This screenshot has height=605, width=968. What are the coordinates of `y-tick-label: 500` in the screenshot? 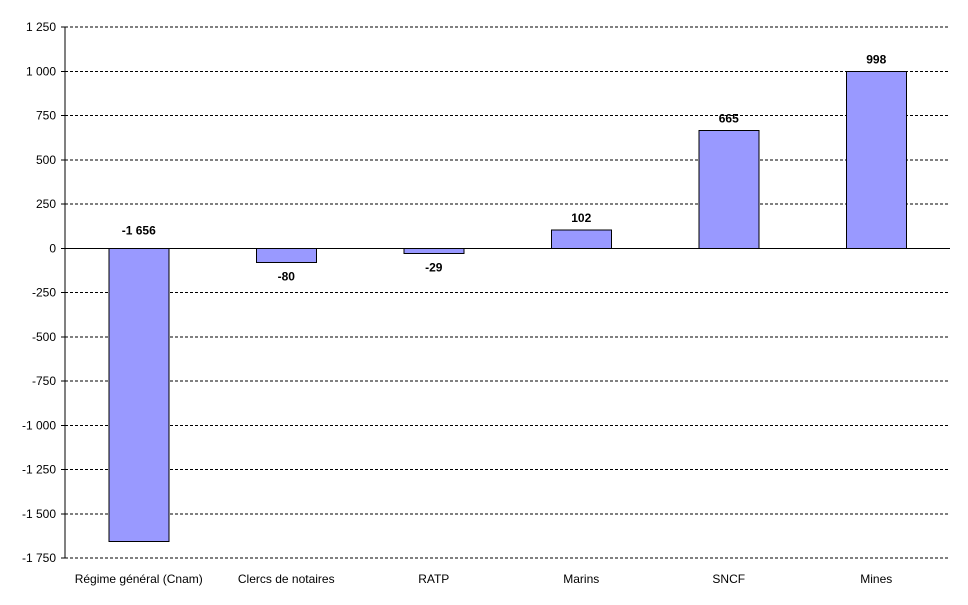 It's located at (46, 160).